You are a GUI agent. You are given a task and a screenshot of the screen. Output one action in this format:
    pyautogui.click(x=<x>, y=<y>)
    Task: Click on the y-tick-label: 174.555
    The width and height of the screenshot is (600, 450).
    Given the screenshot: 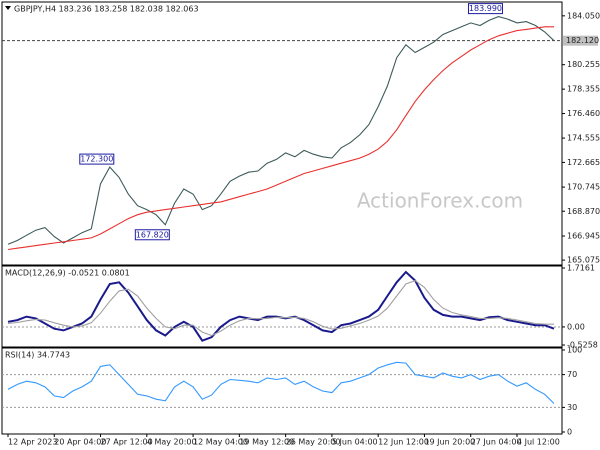 What is the action you would take?
    pyautogui.click(x=583, y=138)
    